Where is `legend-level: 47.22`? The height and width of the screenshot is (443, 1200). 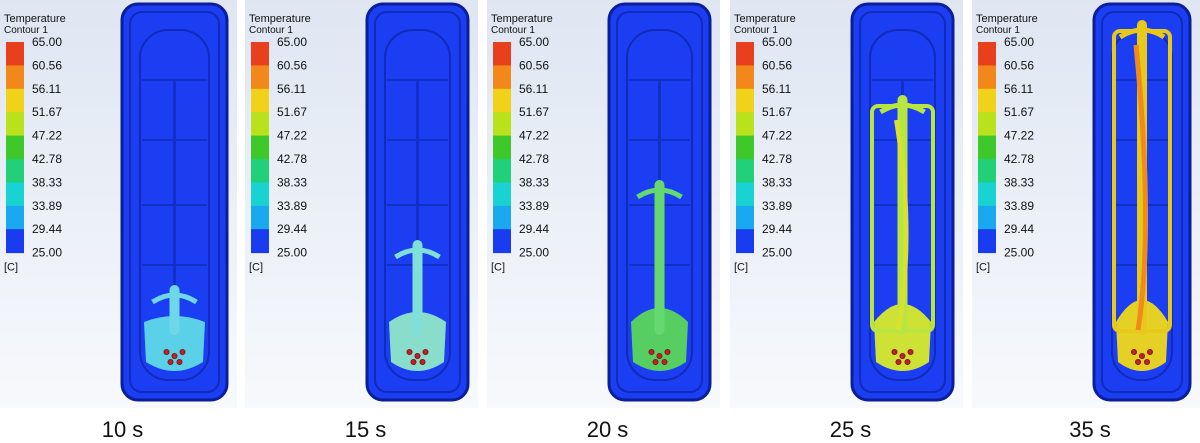 legend-level: 47.22 is located at coordinates (777, 136).